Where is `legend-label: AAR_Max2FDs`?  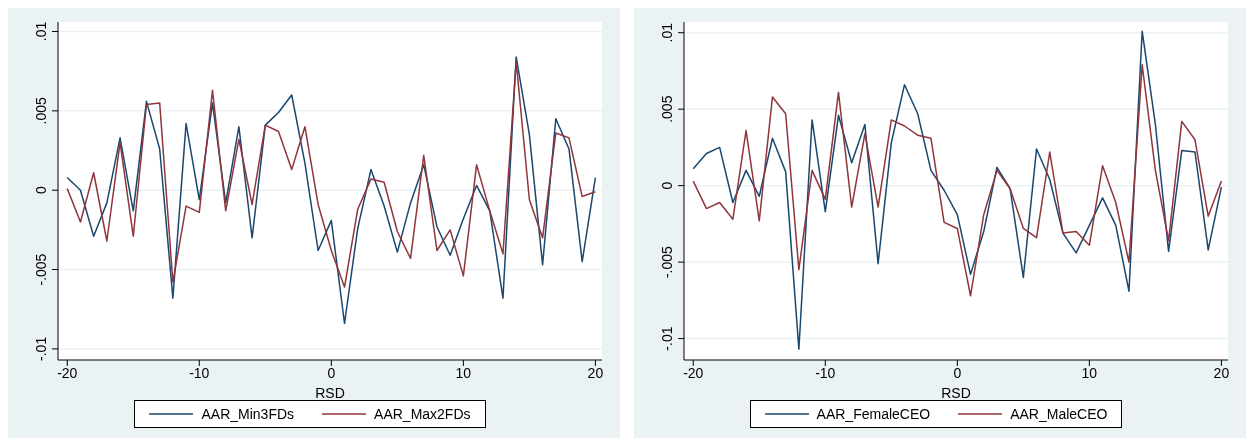 legend-label: AAR_Max2FDs is located at coordinates (422, 414).